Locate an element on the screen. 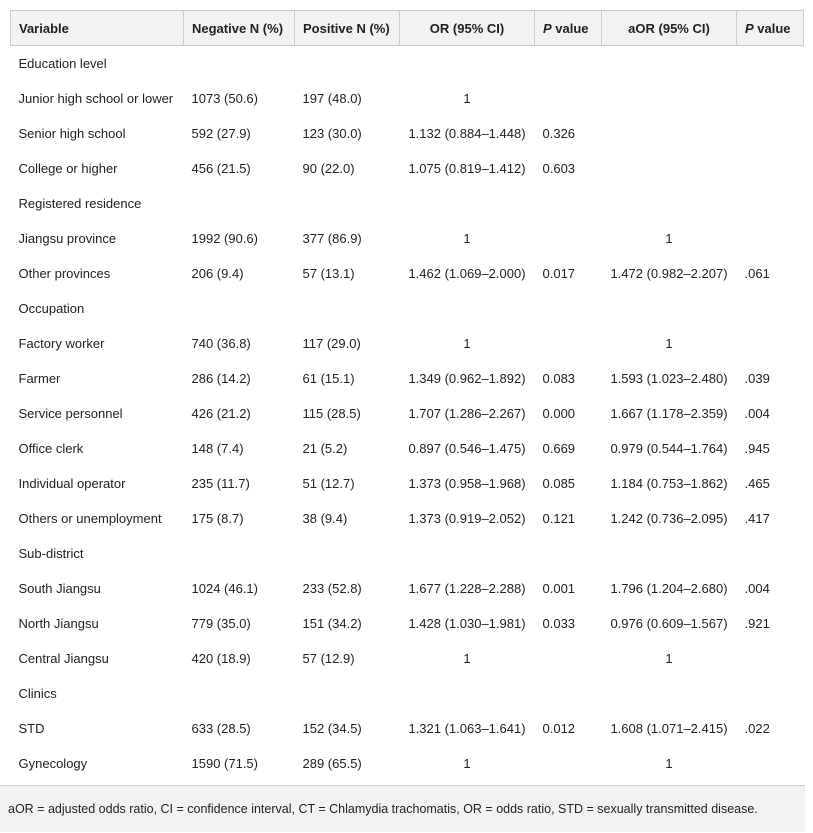 This screenshot has width=813, height=833. cell-variable: Gynecology is located at coordinates (53, 763).